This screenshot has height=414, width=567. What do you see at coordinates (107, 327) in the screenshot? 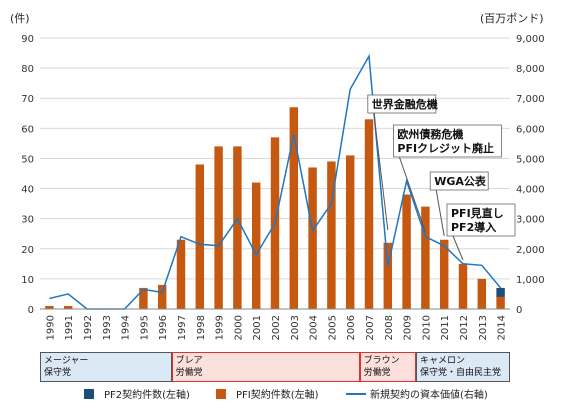
I see `x-tick-label: 1993` at bounding box center [107, 327].